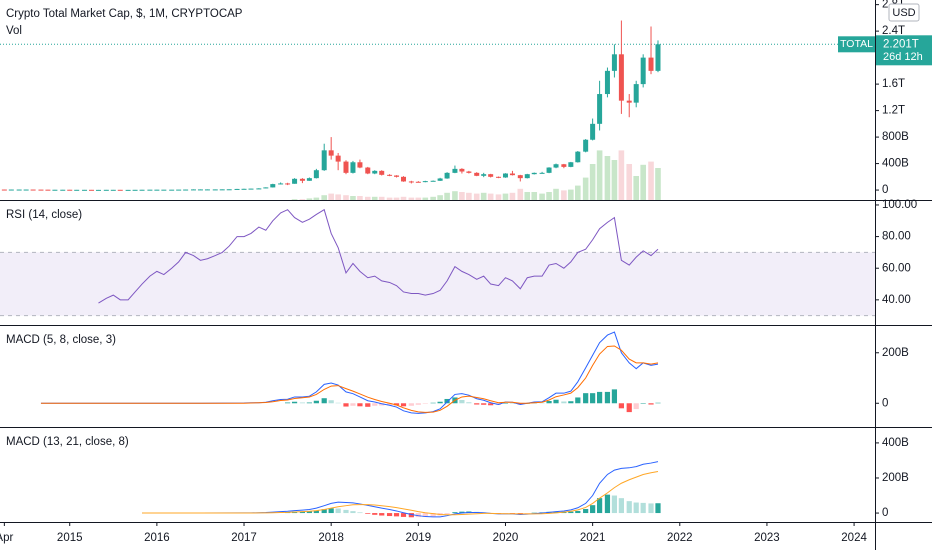 This screenshot has height=550, width=932. Describe the element at coordinates (895, 164) in the screenshot. I see `y-tick-label: 400B` at that location.